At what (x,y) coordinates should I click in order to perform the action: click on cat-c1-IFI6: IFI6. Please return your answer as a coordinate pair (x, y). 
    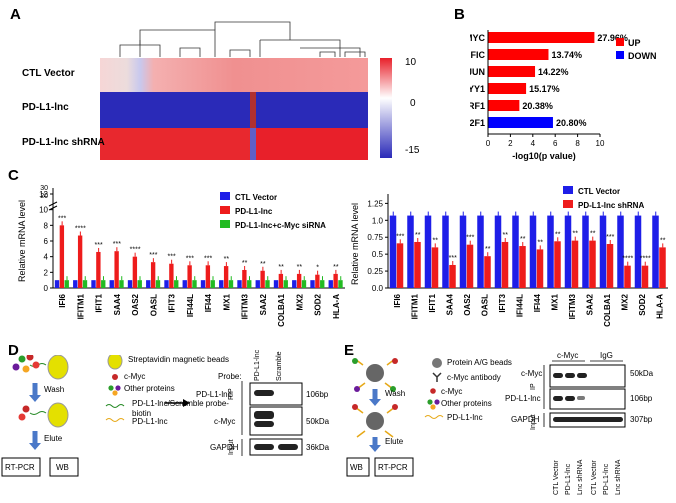
    Looking at the image, I should click on (62, 300).